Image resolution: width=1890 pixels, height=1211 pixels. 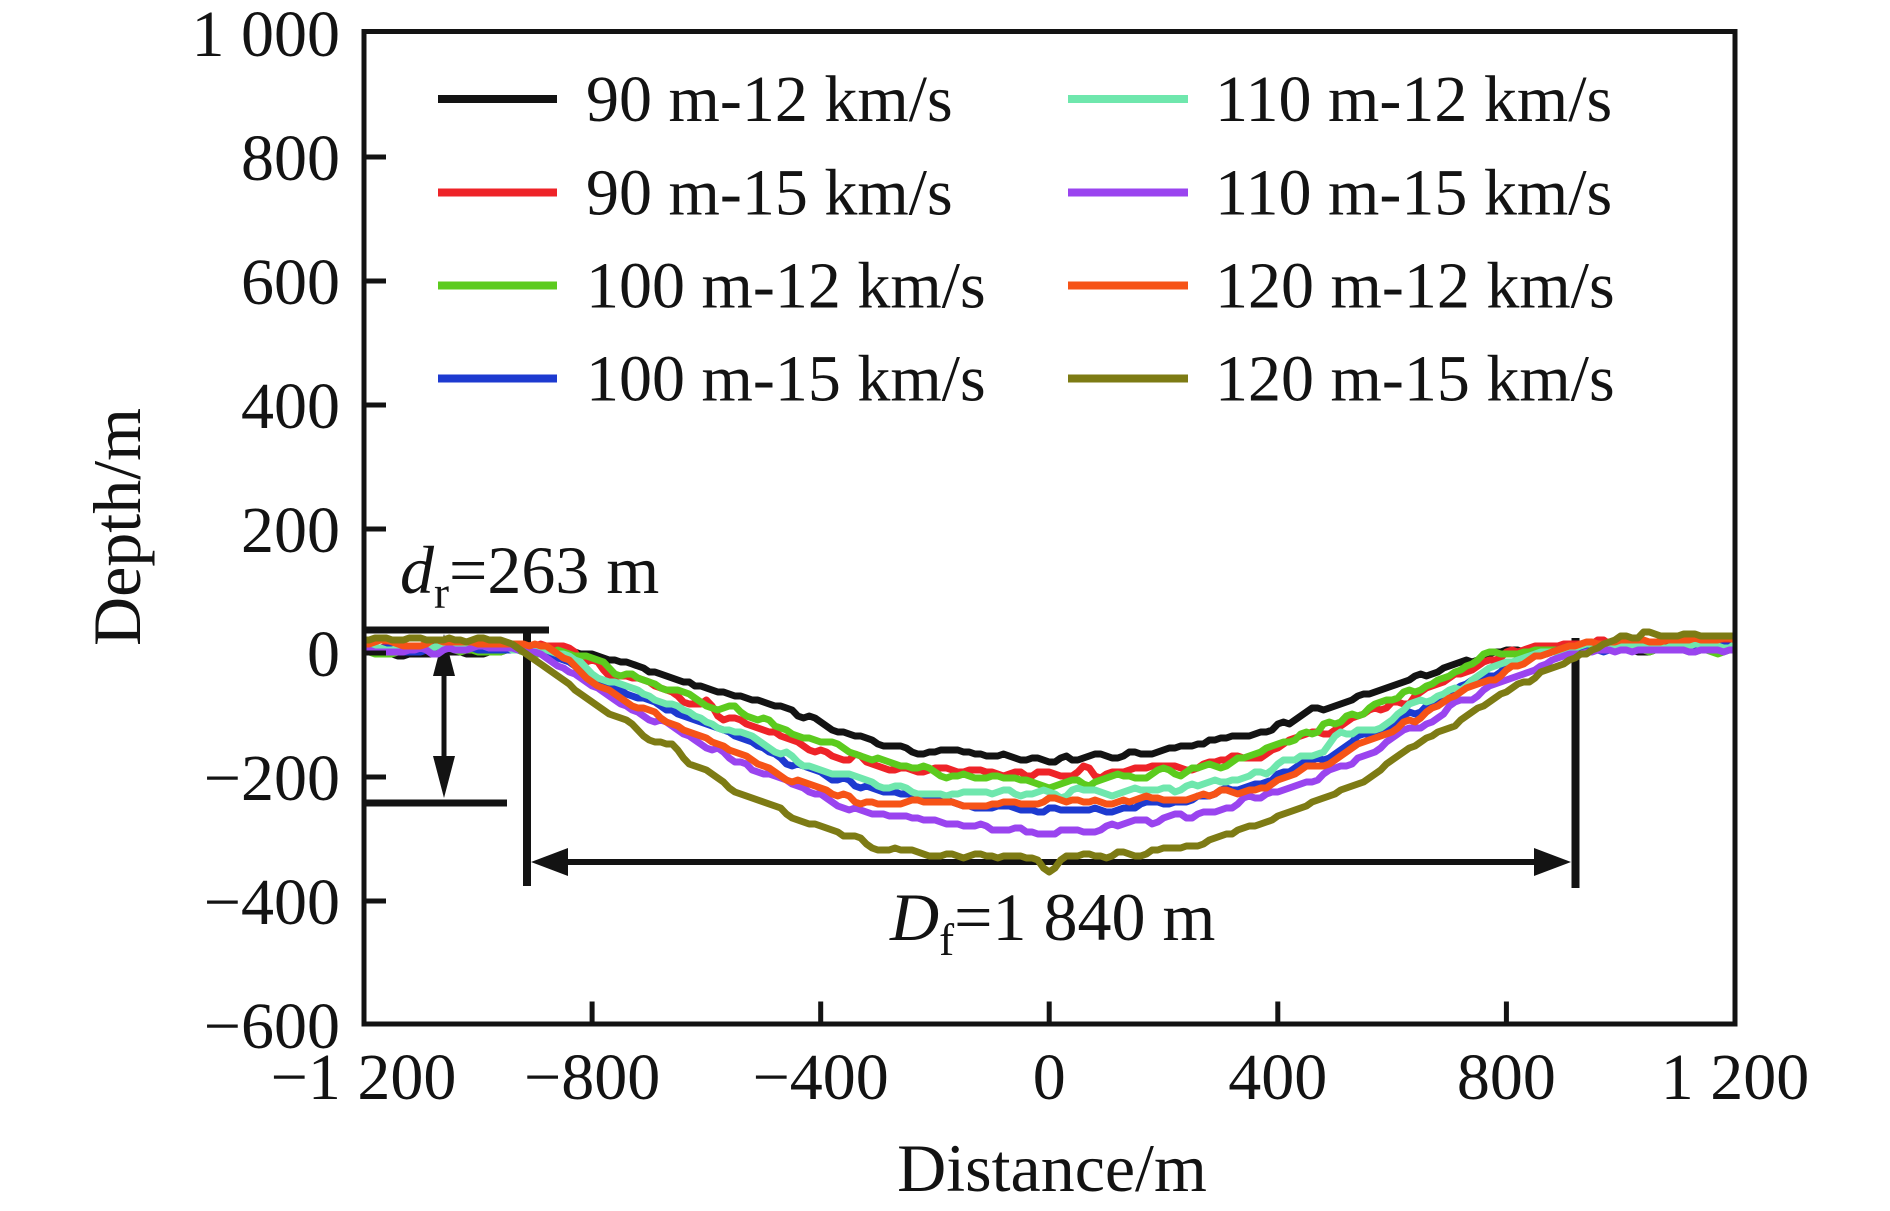 I want to click on svg-text: 90 m-12 km/s, so click(x=769, y=99).